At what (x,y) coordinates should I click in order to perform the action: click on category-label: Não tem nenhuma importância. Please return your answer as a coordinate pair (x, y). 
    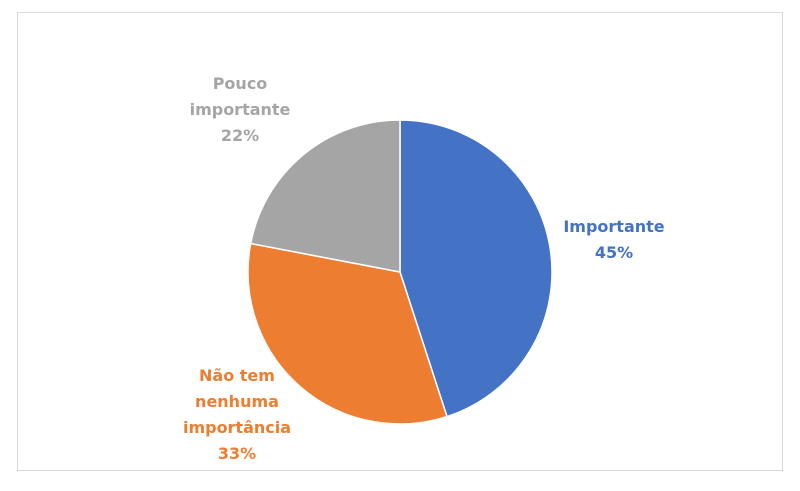
    Looking at the image, I should click on (237, 401).